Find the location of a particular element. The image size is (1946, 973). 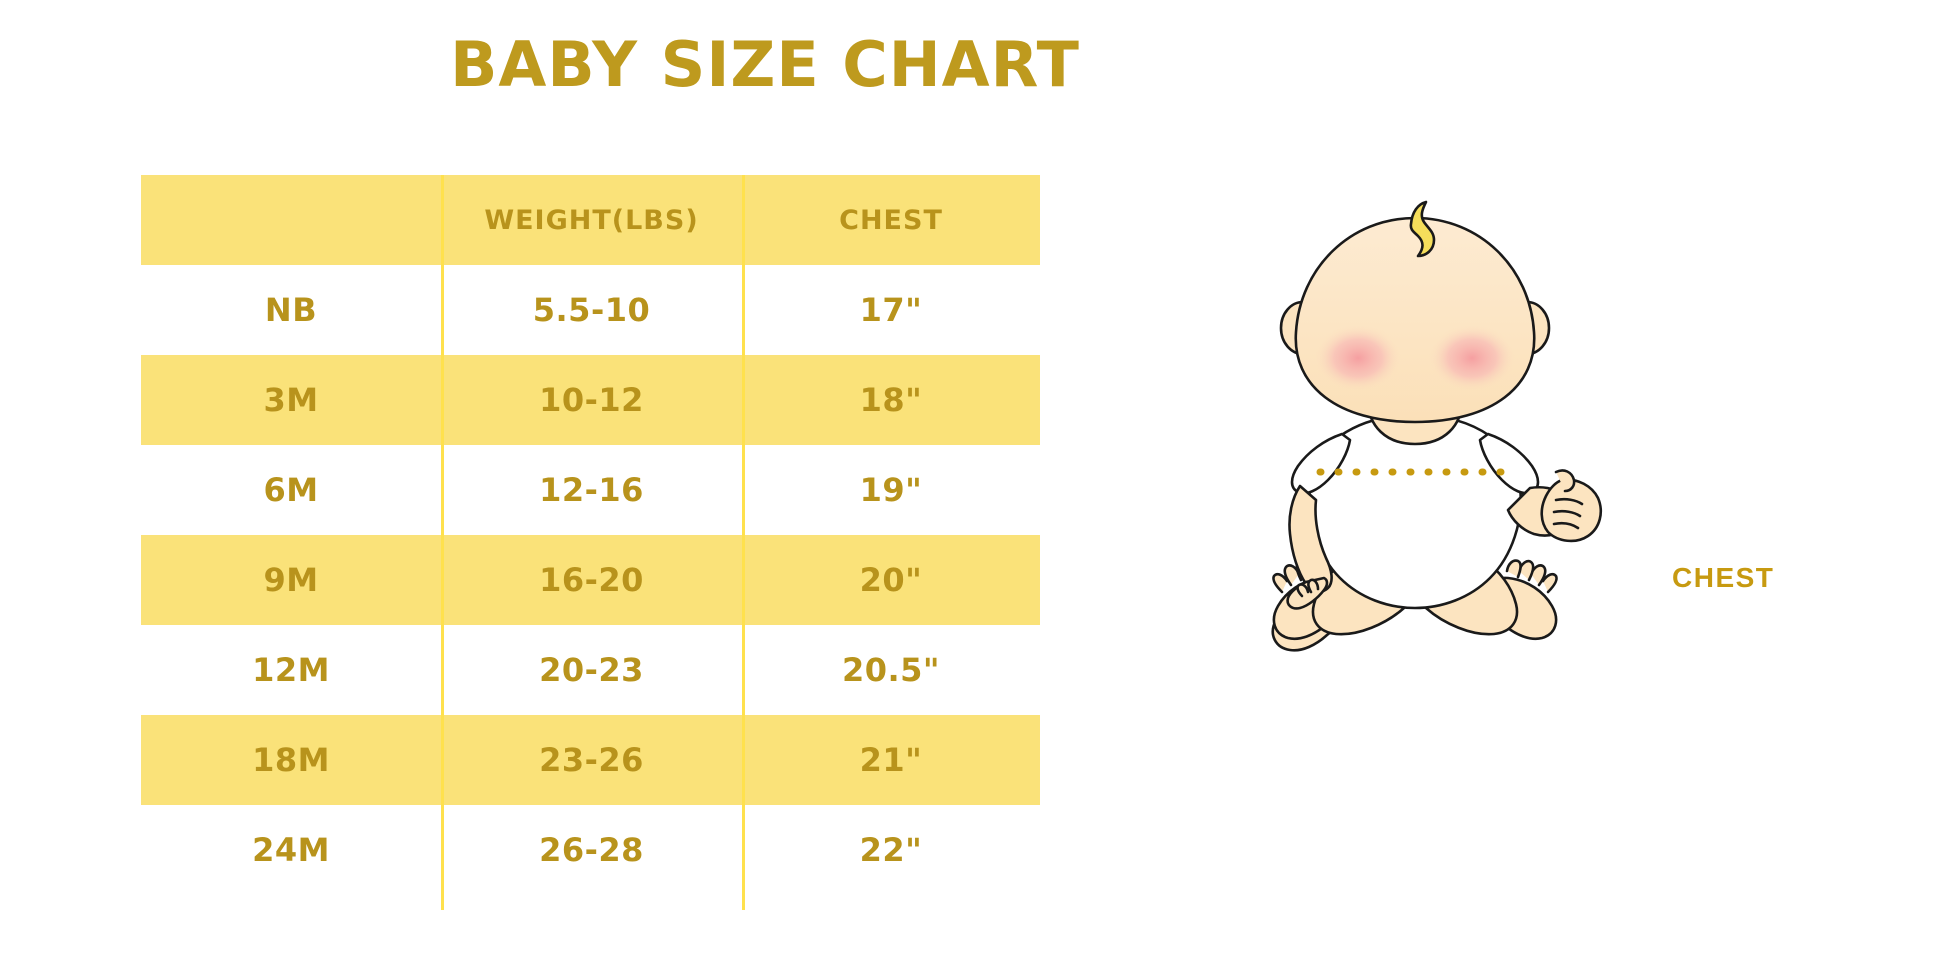

cell-size: 6M is located at coordinates (291, 490).